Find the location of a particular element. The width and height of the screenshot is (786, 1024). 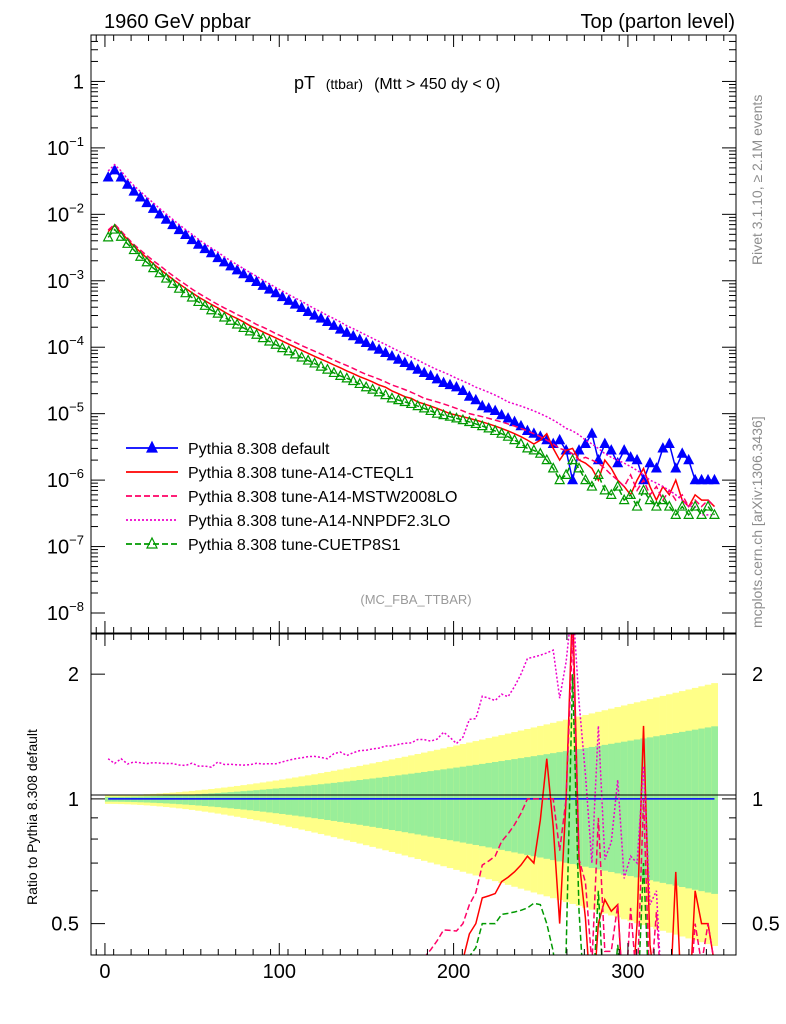

plot-title-cut: (Mtt > 450 dy < 0) is located at coordinates (437, 84).